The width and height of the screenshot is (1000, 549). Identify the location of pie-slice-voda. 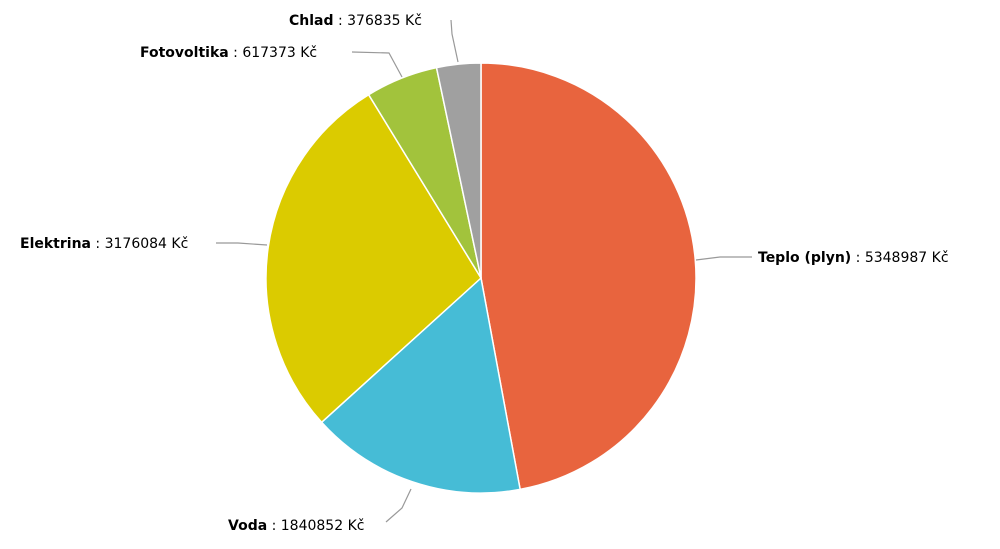
(421, 385).